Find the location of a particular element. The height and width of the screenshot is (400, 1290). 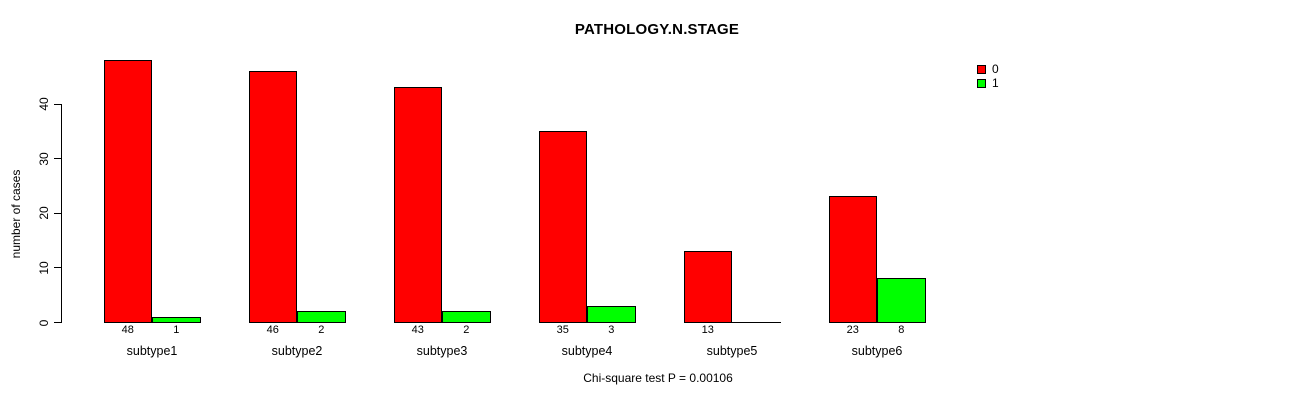

footer-annotation: Chi-square test P = 0.00106 is located at coordinates (658, 378).